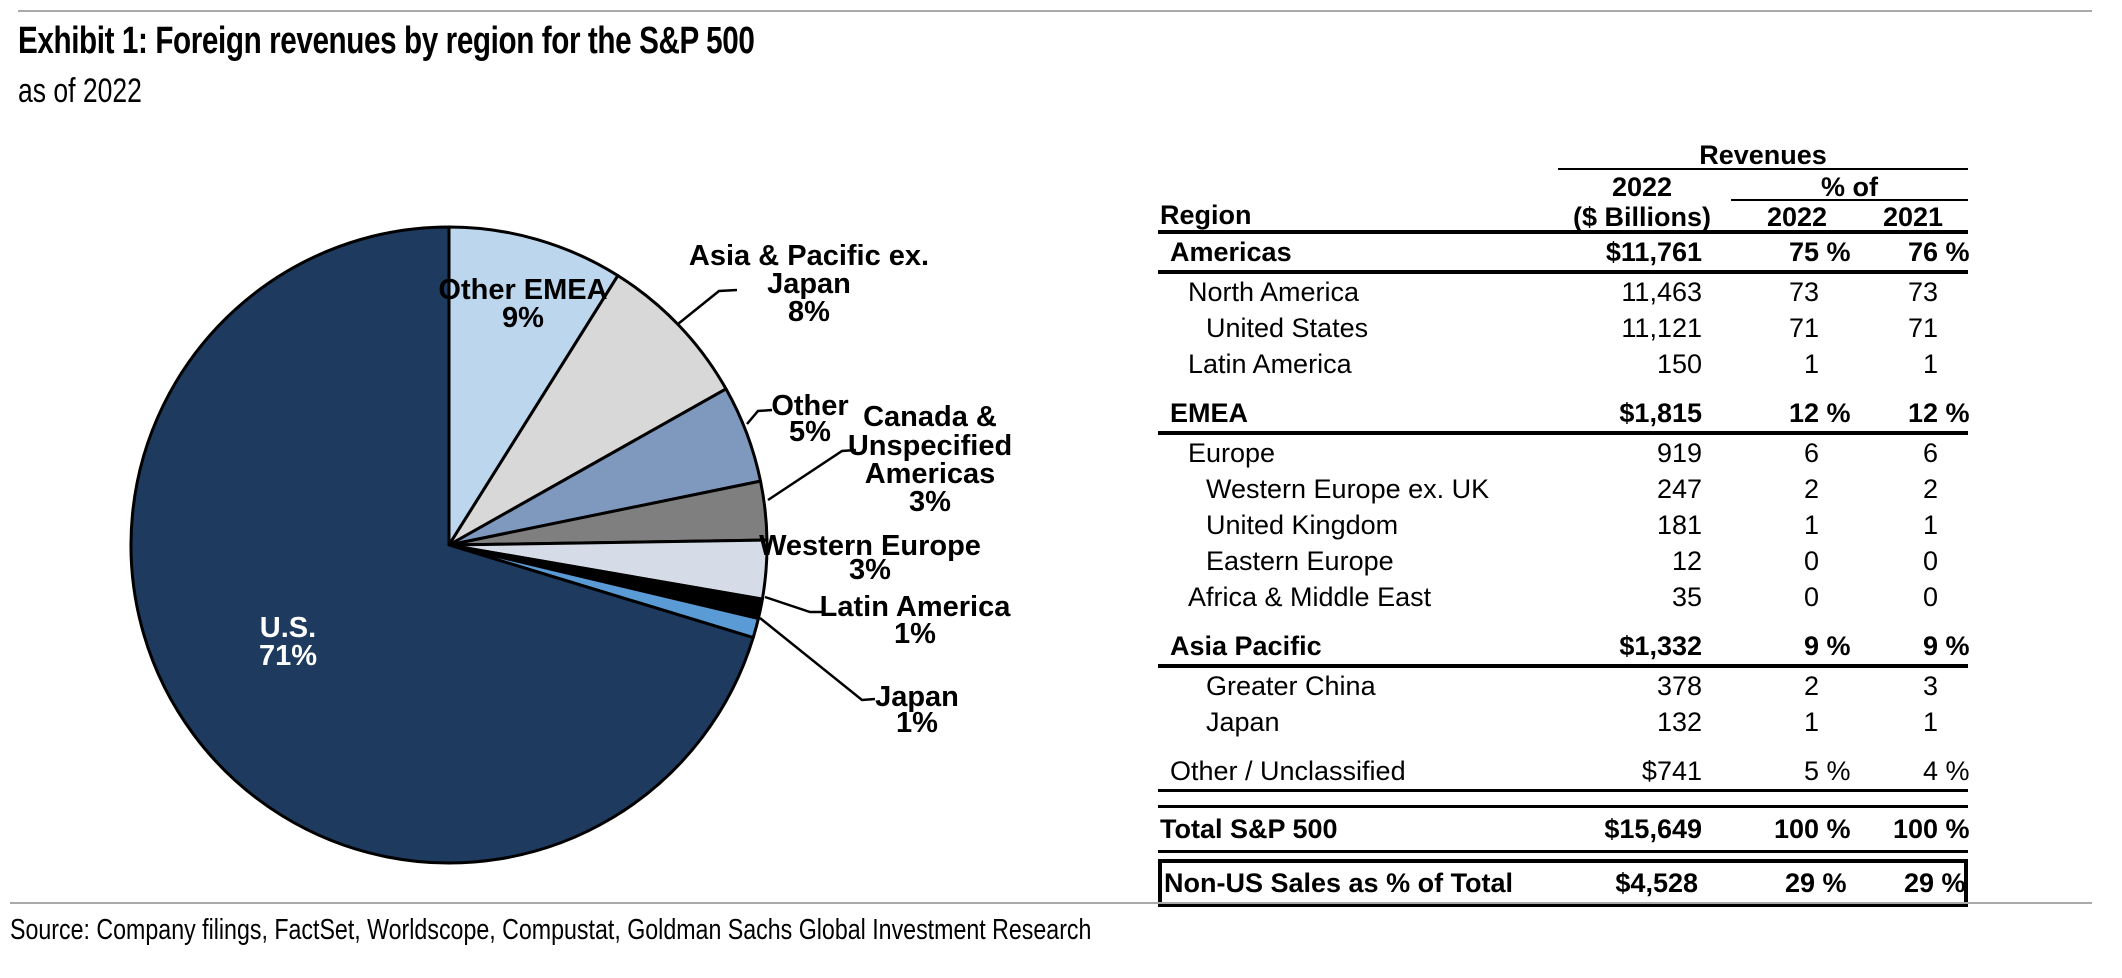  What do you see at coordinates (1660, 646) in the screenshot?
I see `cell-billions: $1,332` at bounding box center [1660, 646].